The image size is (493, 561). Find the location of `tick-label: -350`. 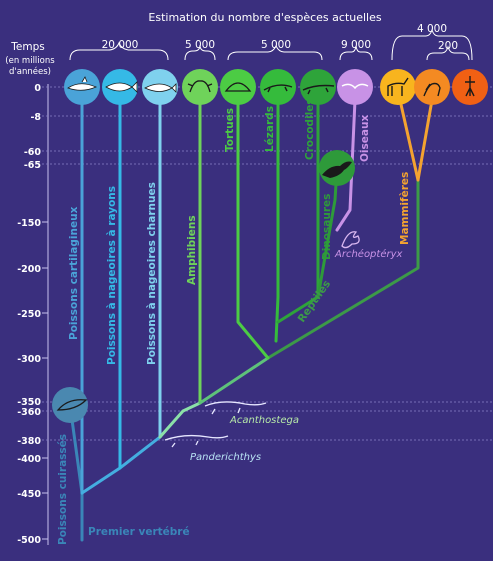

tick-label: -350 is located at coordinates (29, 402).